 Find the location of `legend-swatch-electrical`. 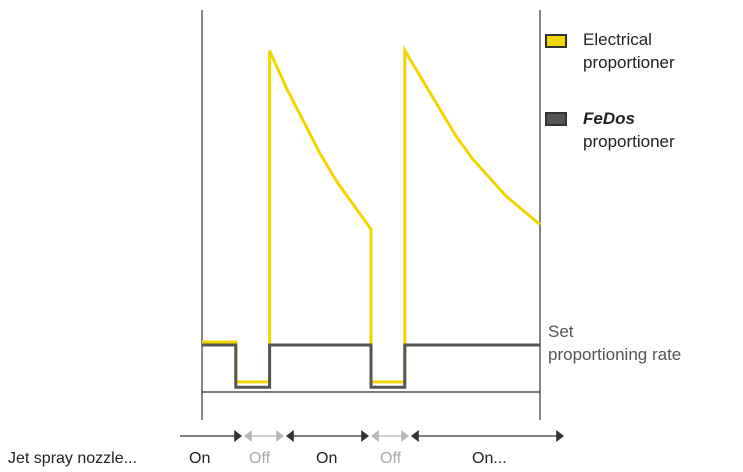

legend-swatch-electrical is located at coordinates (556, 41).